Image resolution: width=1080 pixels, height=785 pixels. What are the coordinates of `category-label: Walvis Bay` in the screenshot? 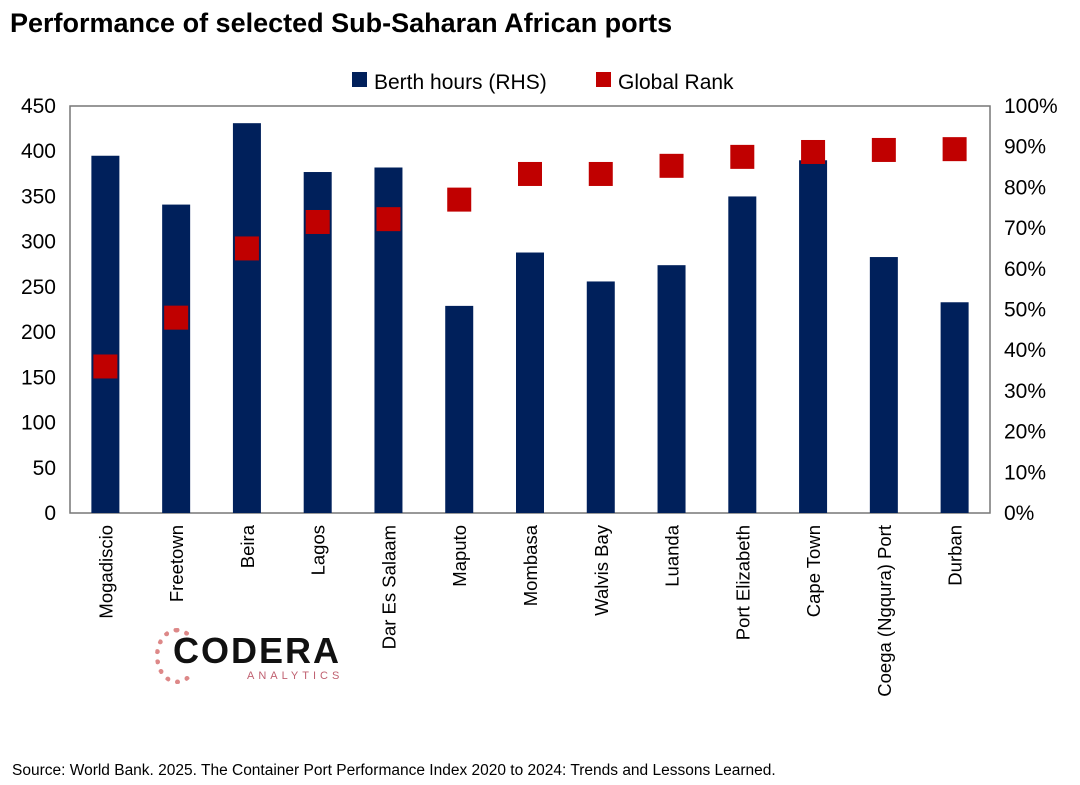 It's located at (601, 570).